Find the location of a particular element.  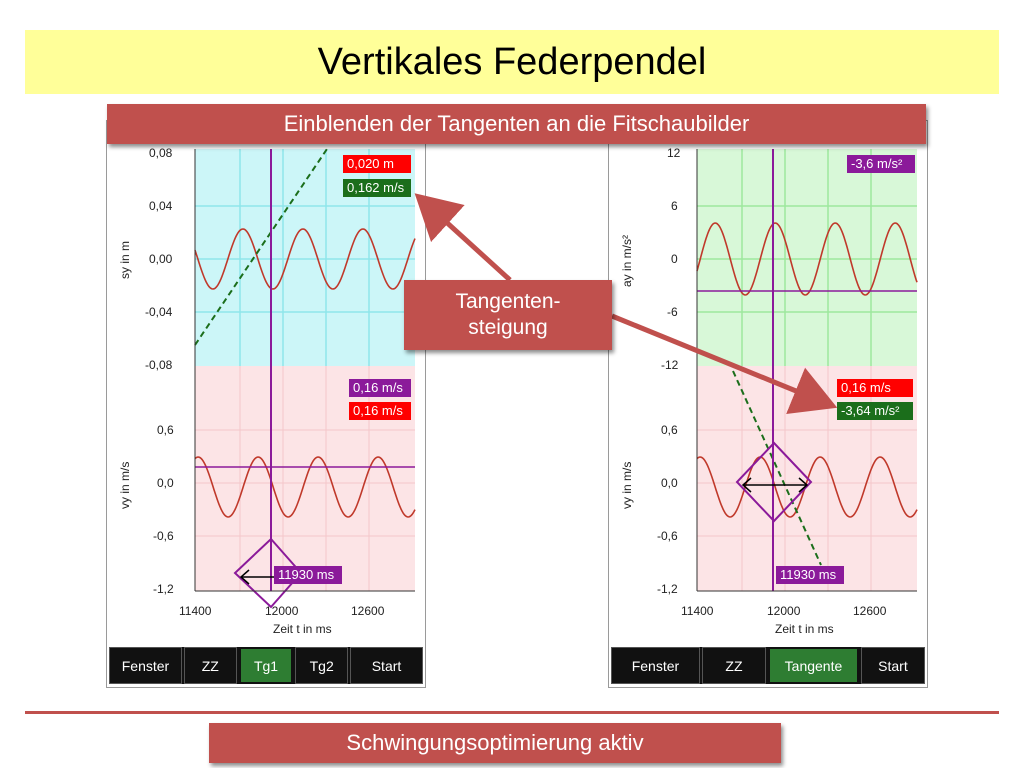

right-velocity-curve is located at coordinates (807, 487).